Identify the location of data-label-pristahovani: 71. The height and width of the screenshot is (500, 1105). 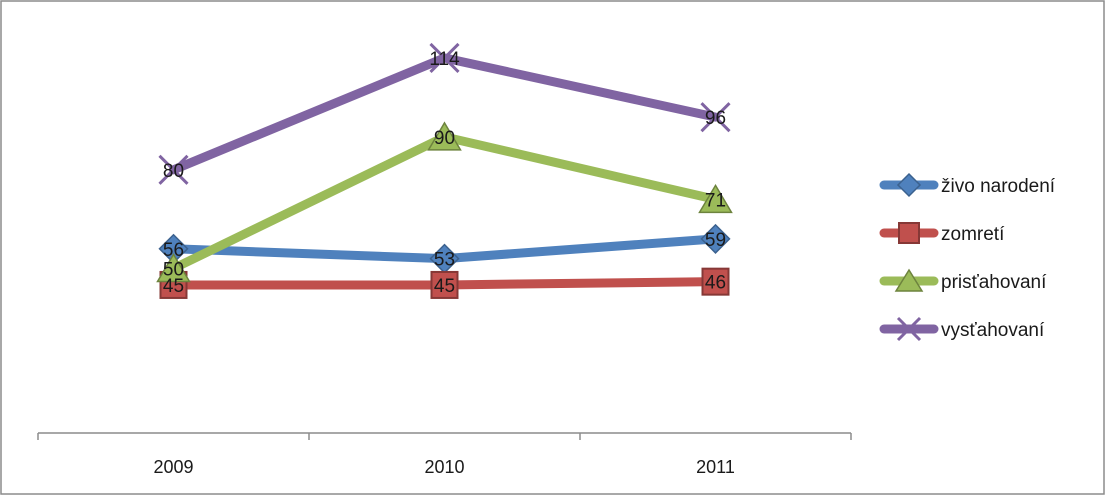
(715, 200).